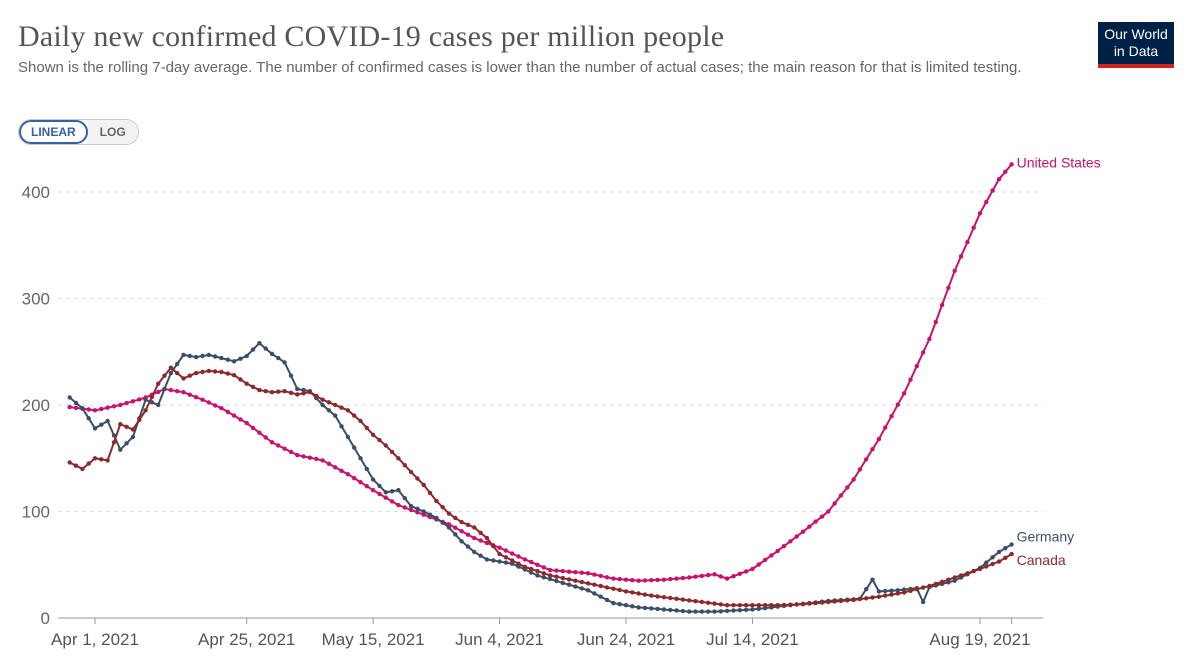 The image size is (1200, 657). I want to click on x-tick-label: Apr 25, 2021, so click(246, 639).